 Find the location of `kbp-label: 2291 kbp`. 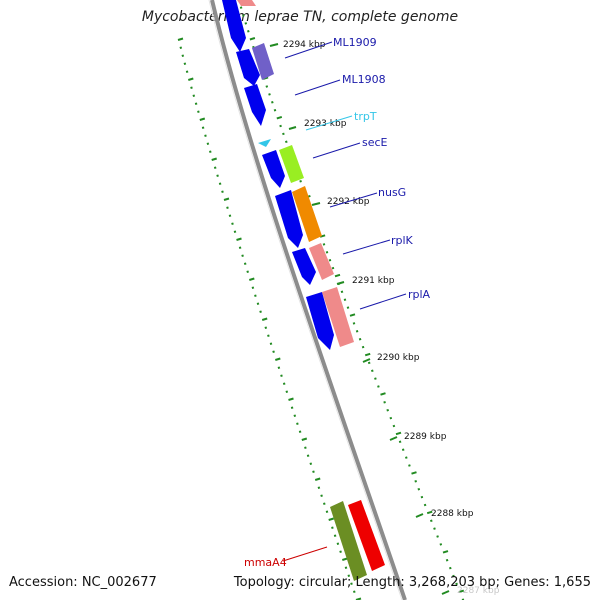

kbp-label: 2291 kbp is located at coordinates (373, 281).